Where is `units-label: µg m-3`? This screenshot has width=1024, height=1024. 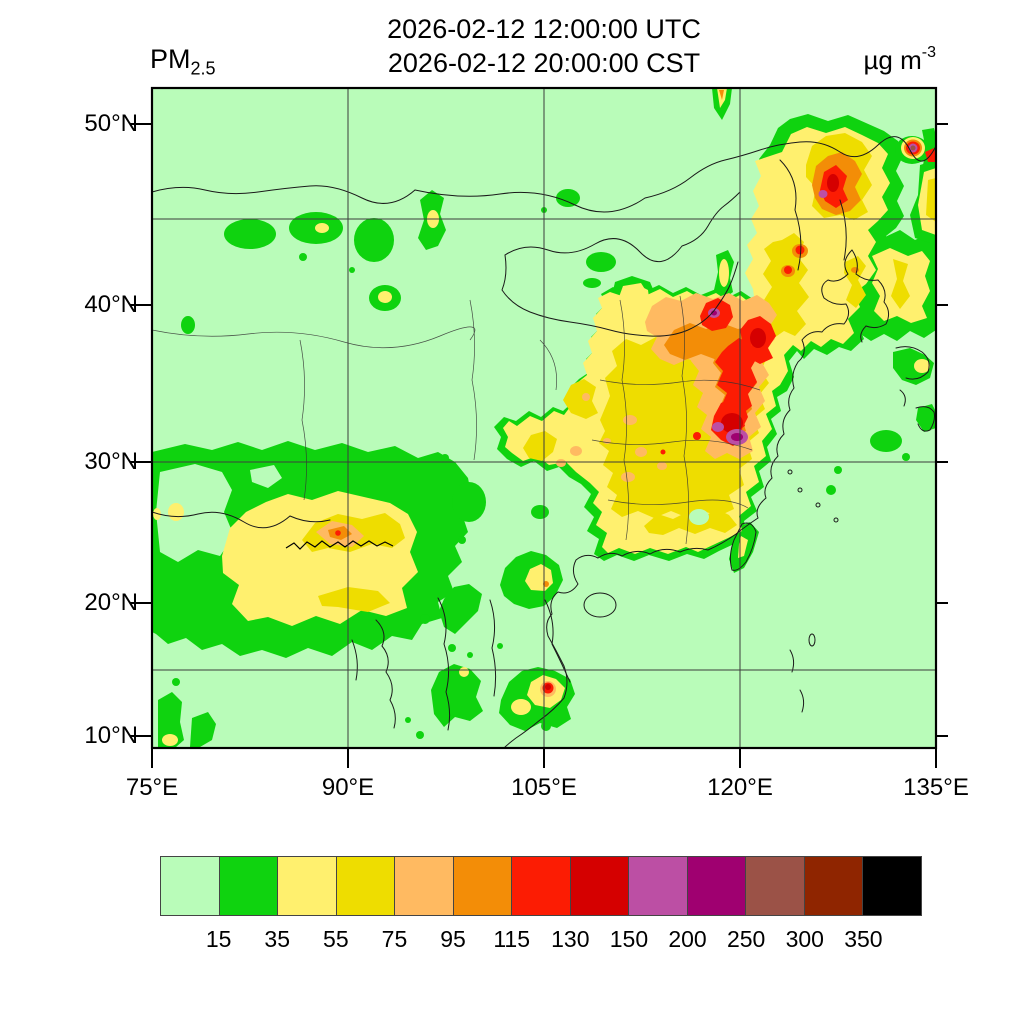
units-label: µg m-3 is located at coordinates (899, 59).